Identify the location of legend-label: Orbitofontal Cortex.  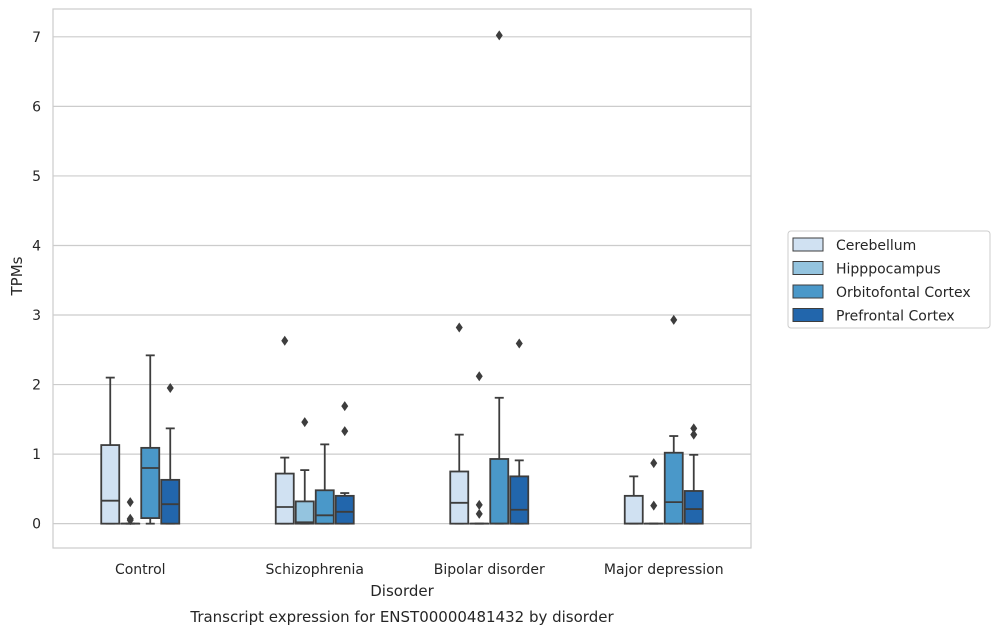
(903, 293).